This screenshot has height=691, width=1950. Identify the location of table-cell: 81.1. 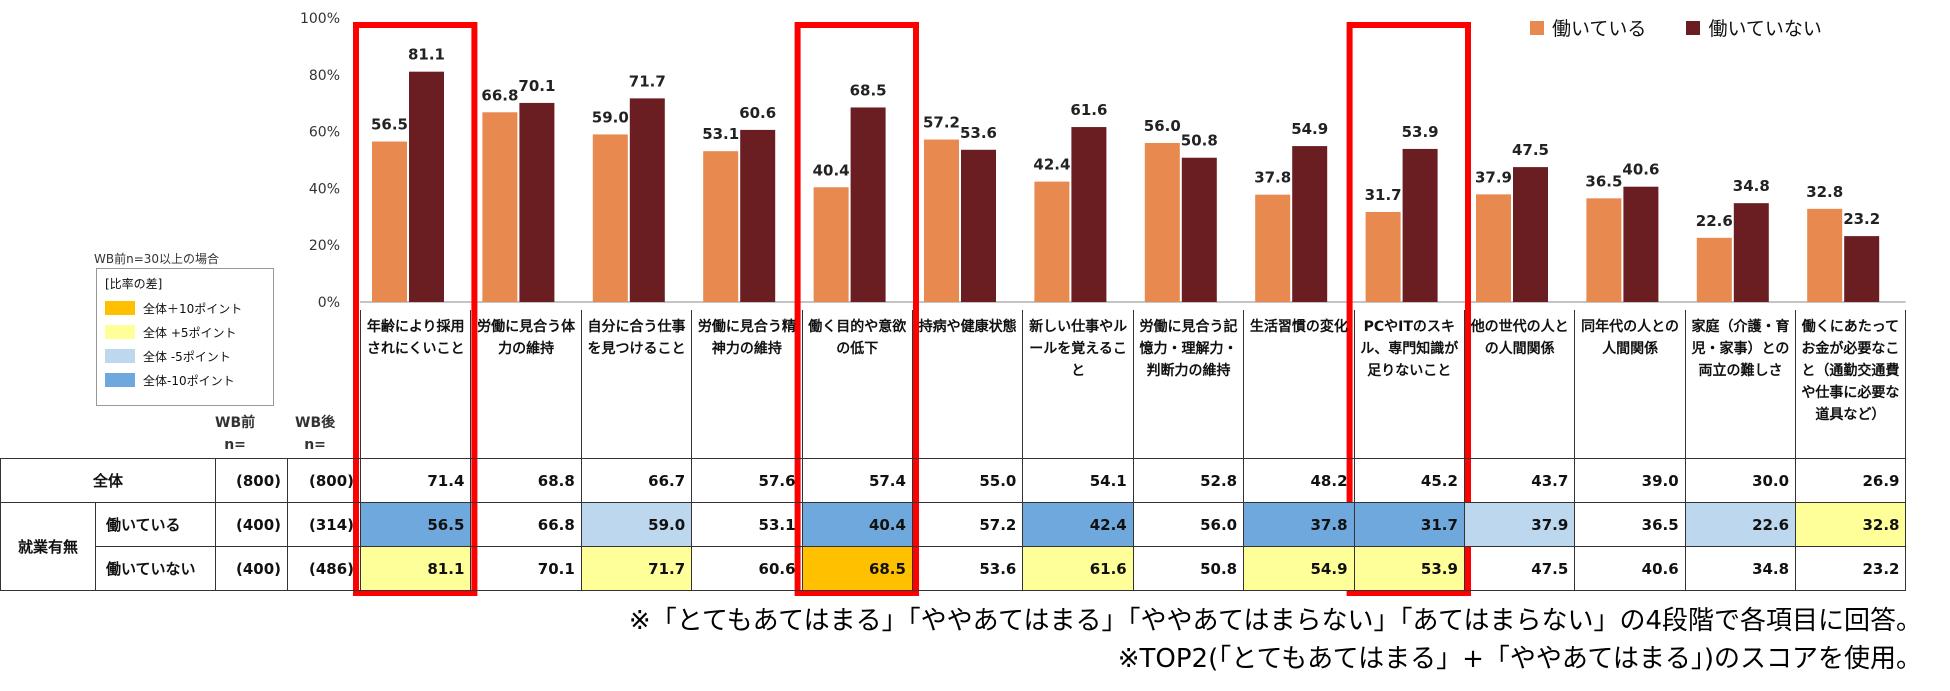
(415, 568).